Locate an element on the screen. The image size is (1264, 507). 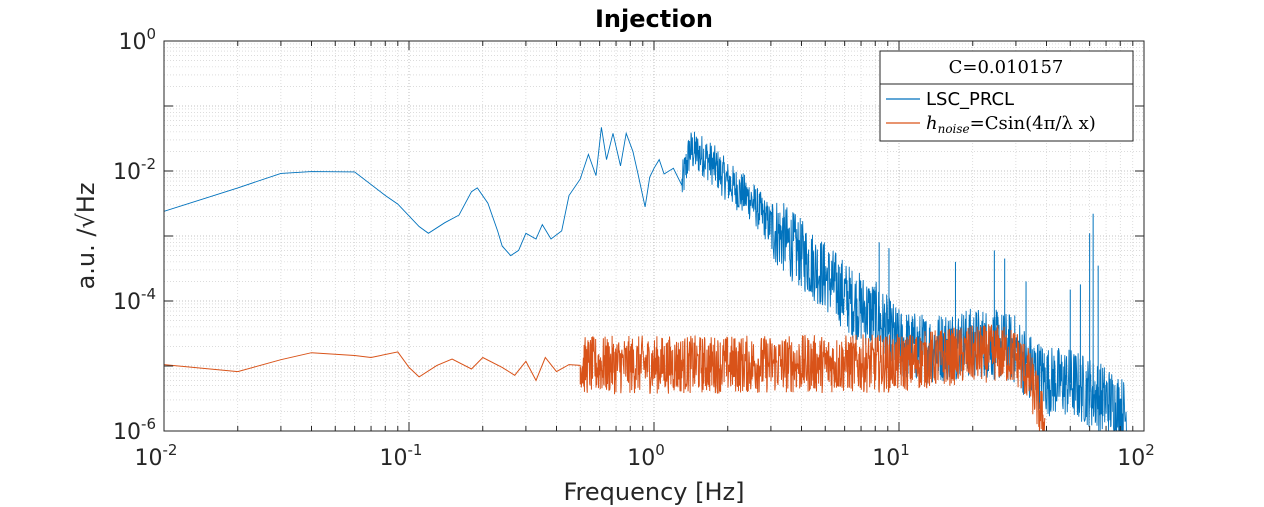
x-tick-exponent: 2 is located at coordinates (1150, 450).